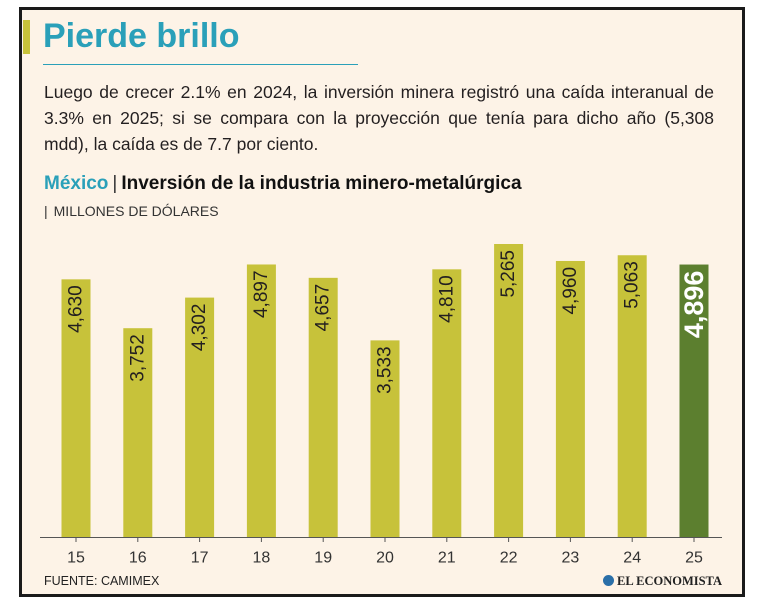 The height and width of the screenshot is (613, 768). Describe the element at coordinates (694, 305) in the screenshot. I see `bar-value-label: 4,896` at that location.